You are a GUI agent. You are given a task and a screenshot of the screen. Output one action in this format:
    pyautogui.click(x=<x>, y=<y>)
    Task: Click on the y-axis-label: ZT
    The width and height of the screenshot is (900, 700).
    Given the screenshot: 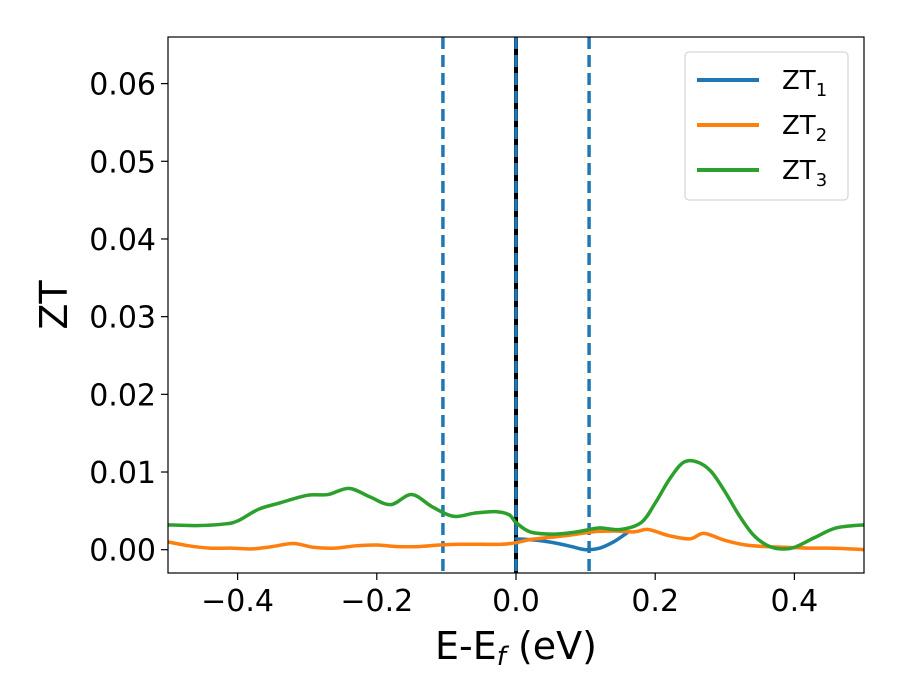 What is the action you would take?
    pyautogui.click(x=54, y=305)
    